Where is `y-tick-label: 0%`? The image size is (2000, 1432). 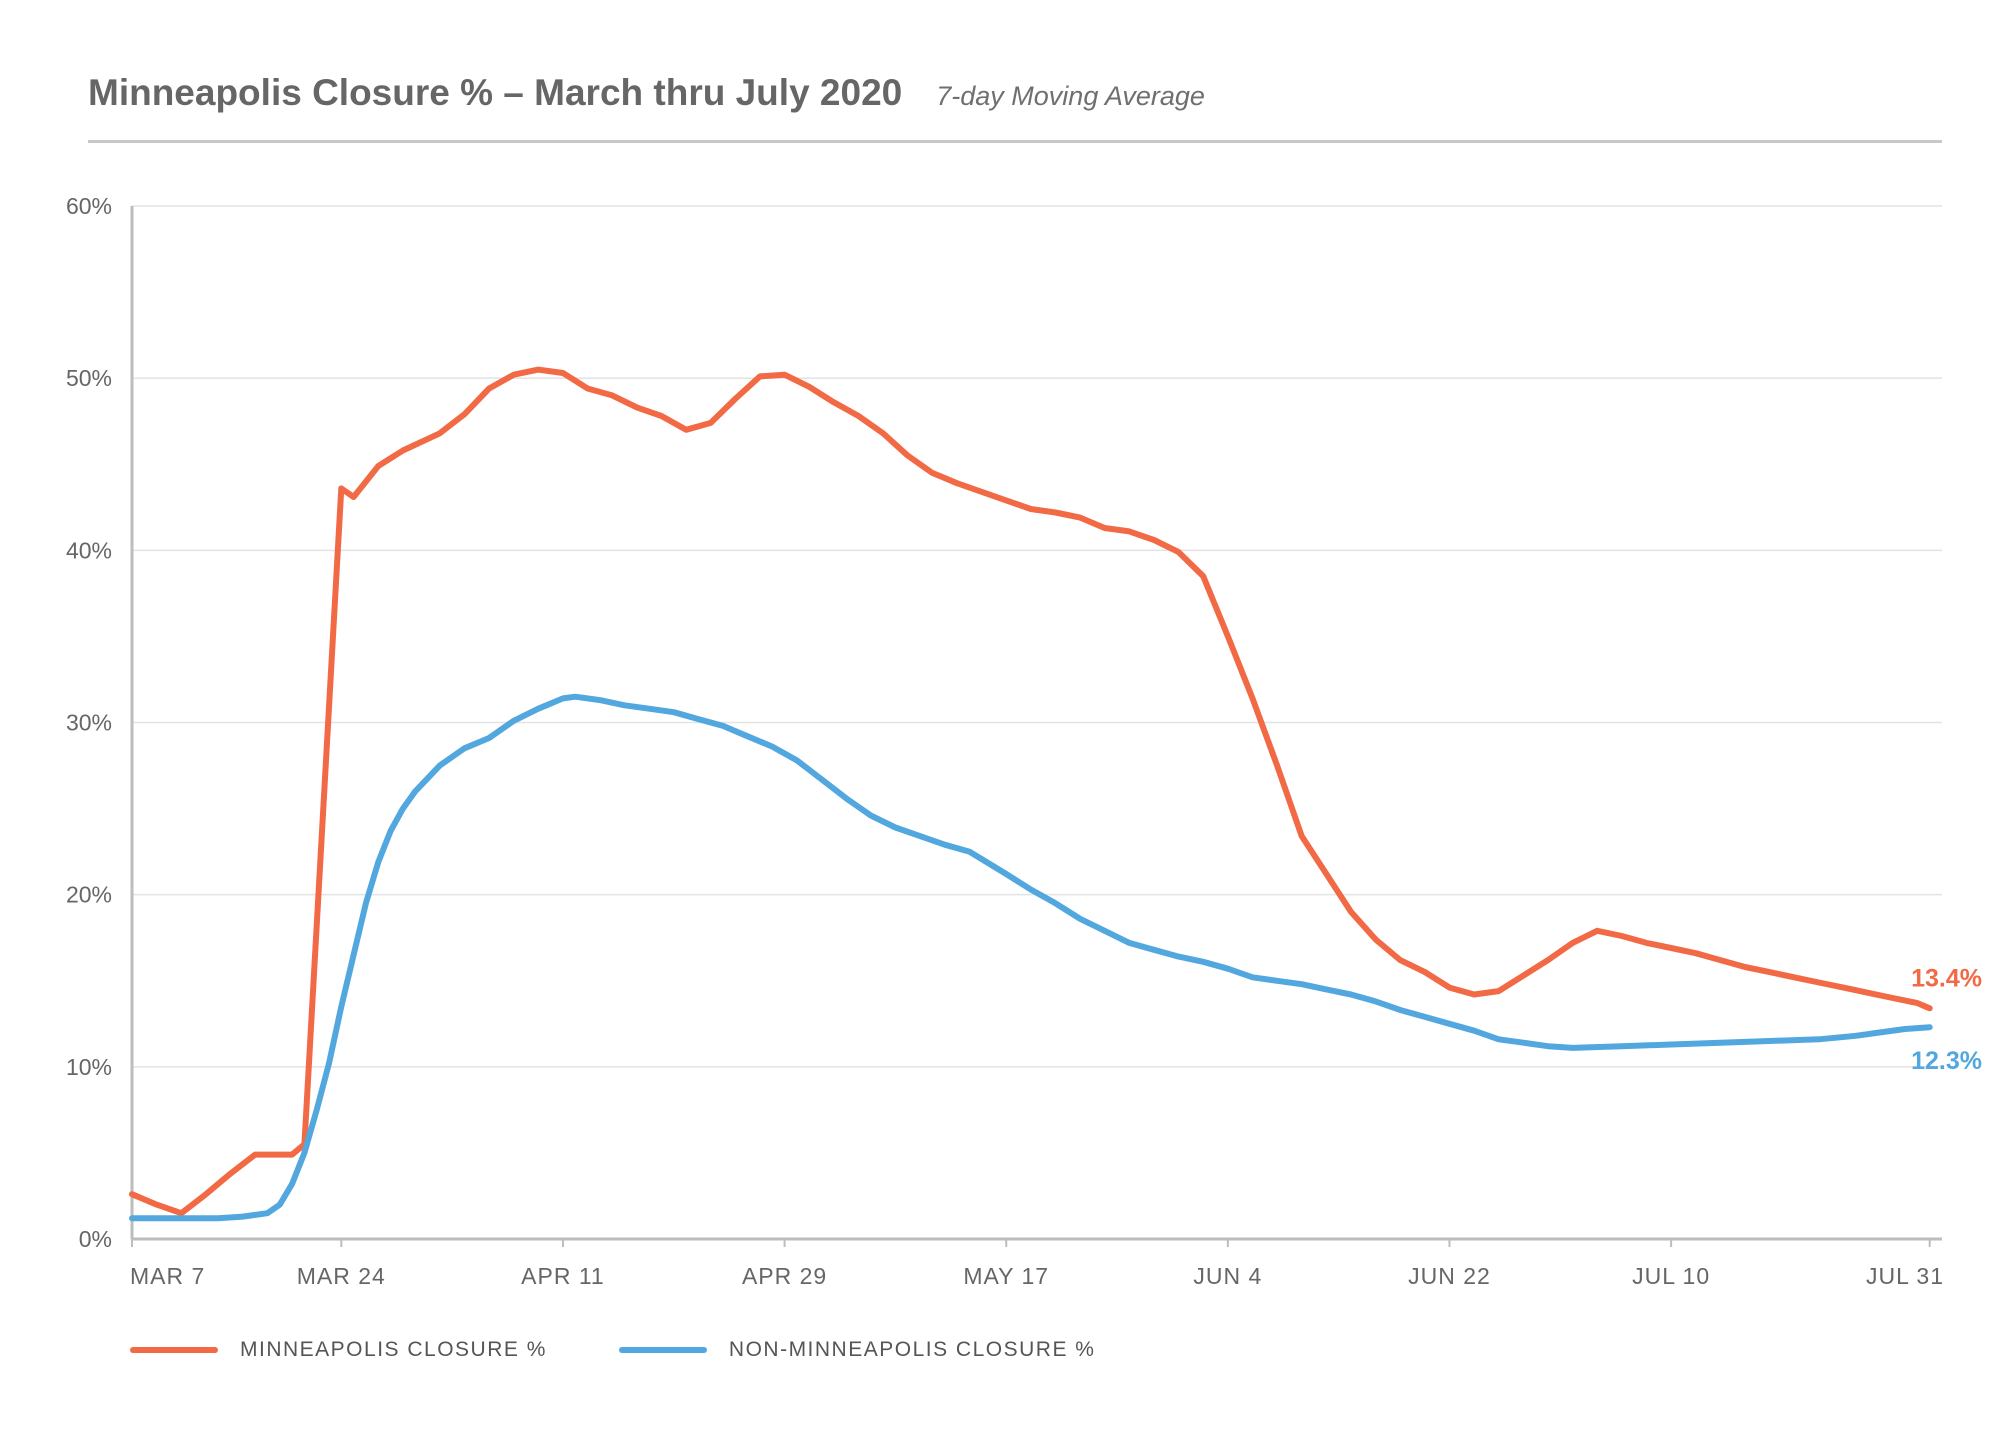
y-tick-label: 0% is located at coordinates (95, 1239).